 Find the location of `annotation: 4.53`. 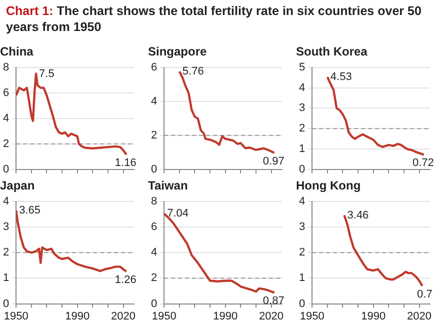

annotation: 4.53 is located at coordinates (341, 77).